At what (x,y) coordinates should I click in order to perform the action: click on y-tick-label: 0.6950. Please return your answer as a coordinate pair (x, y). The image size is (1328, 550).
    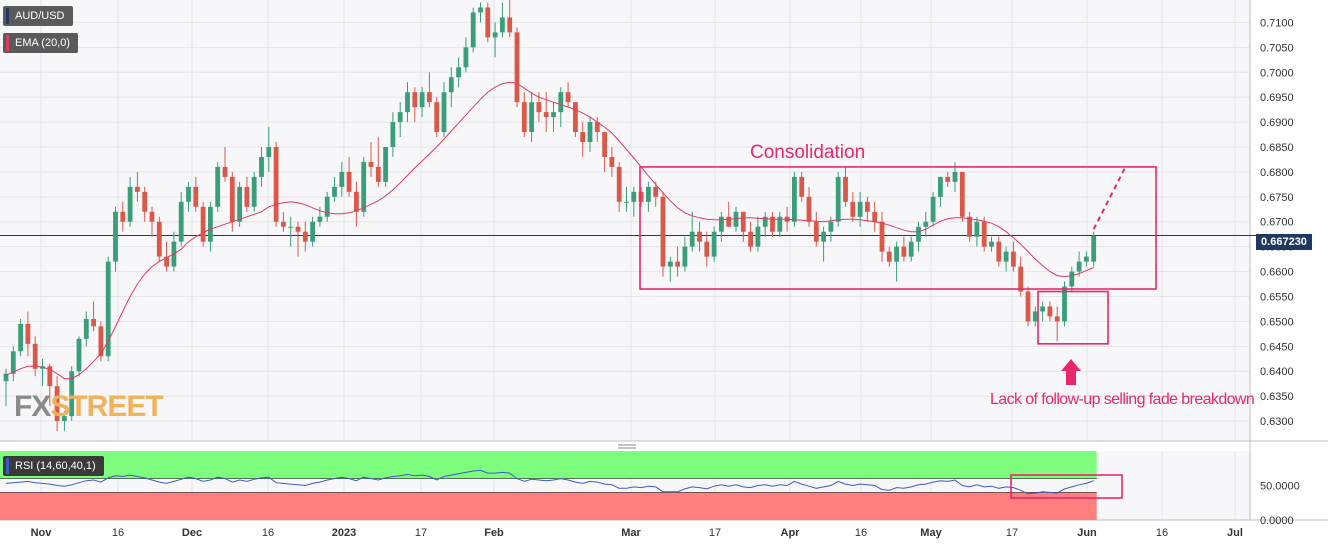
    Looking at the image, I should click on (1277, 98).